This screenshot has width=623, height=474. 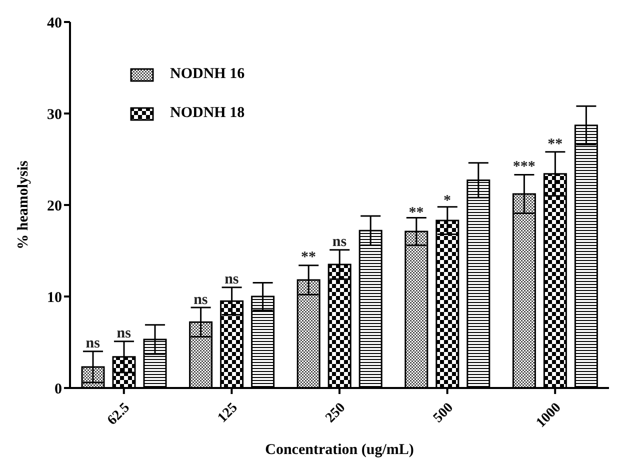 What do you see at coordinates (443, 413) in the screenshot?
I see `x-tick-label: 500` at bounding box center [443, 413].